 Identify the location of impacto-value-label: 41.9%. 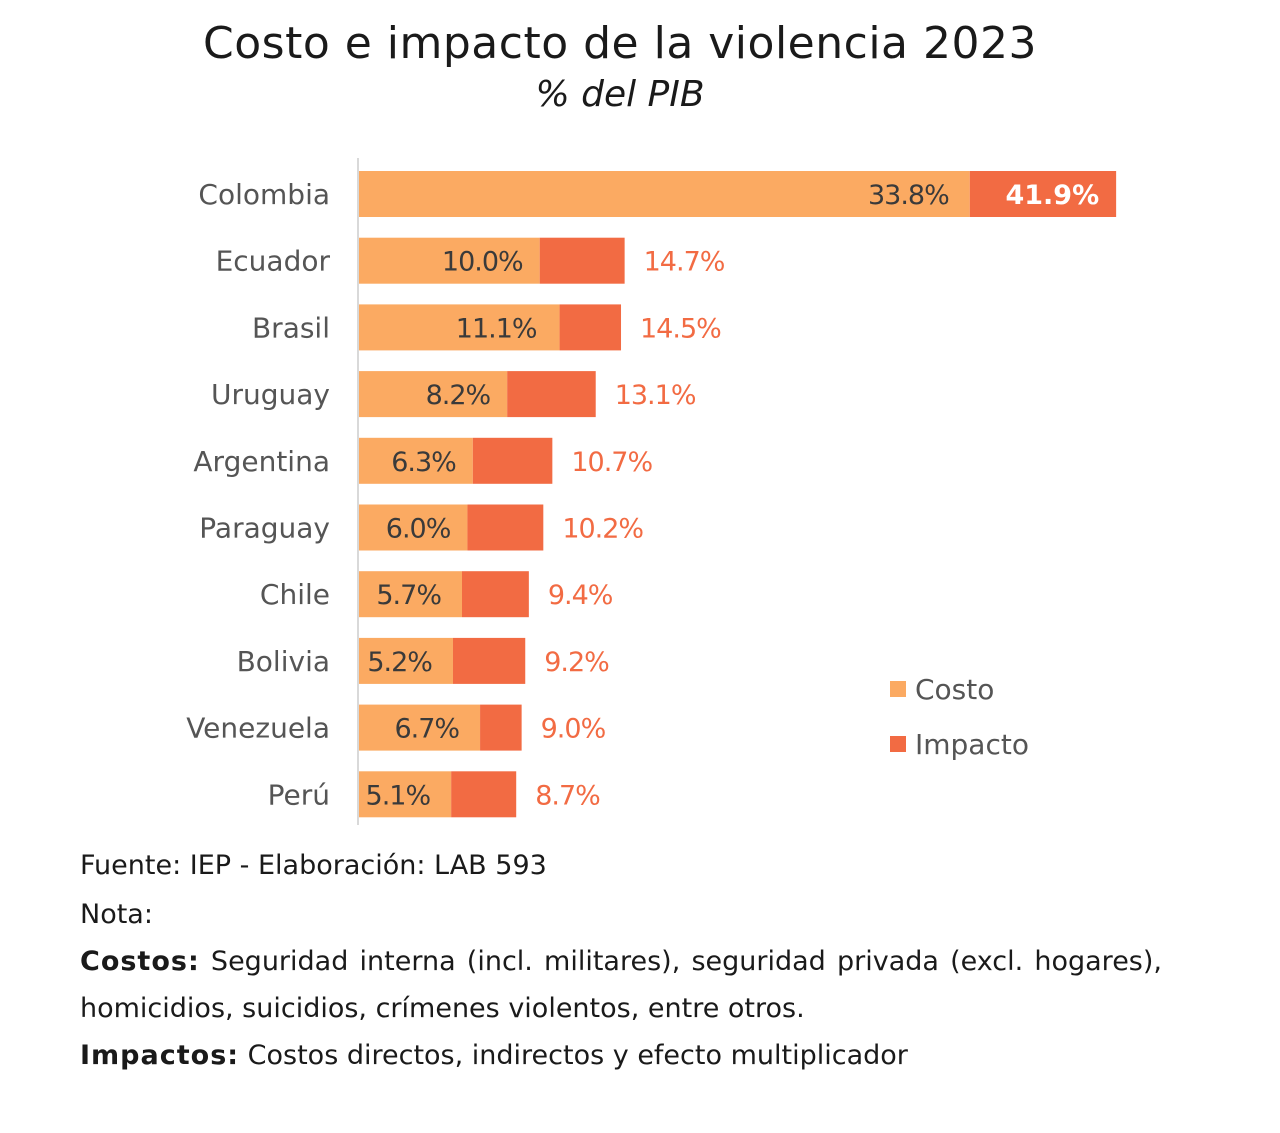
(1052, 195).